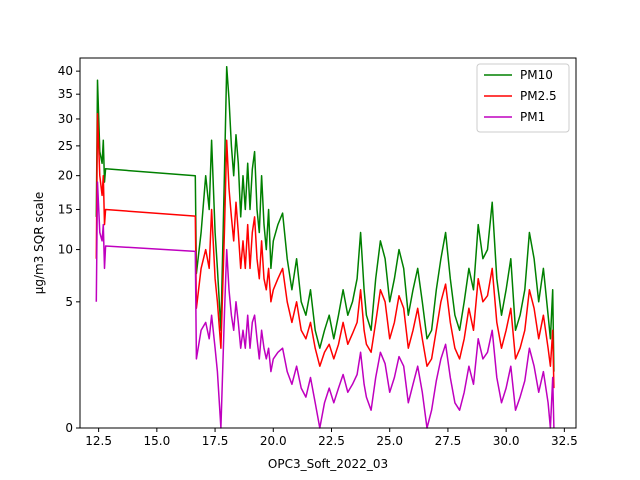 This screenshot has height=480, width=640. I want to click on y-tick-label: 30, so click(65, 119).